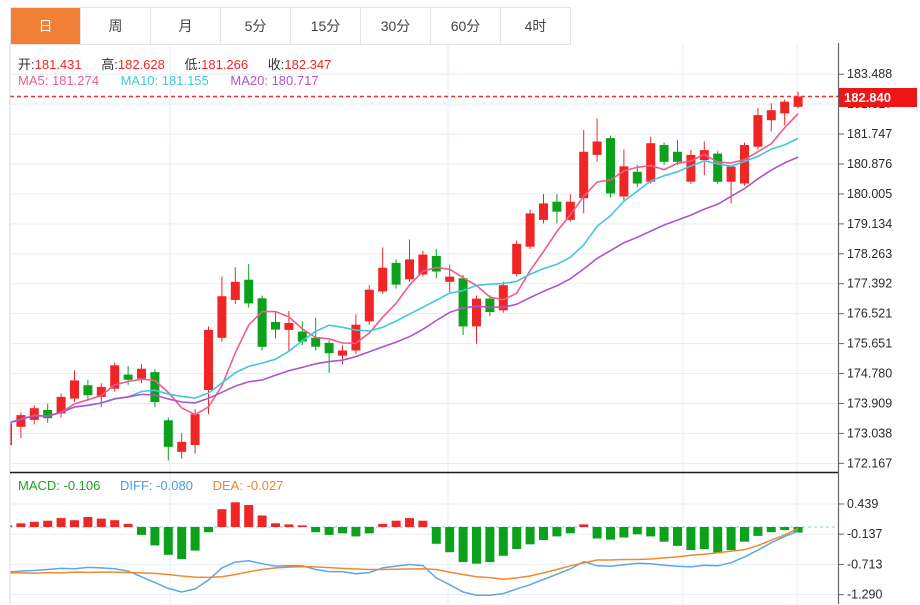 This screenshot has width=920, height=605. Describe the element at coordinates (869, 134) in the screenshot. I see `price-tick-label: 181.747` at that location.